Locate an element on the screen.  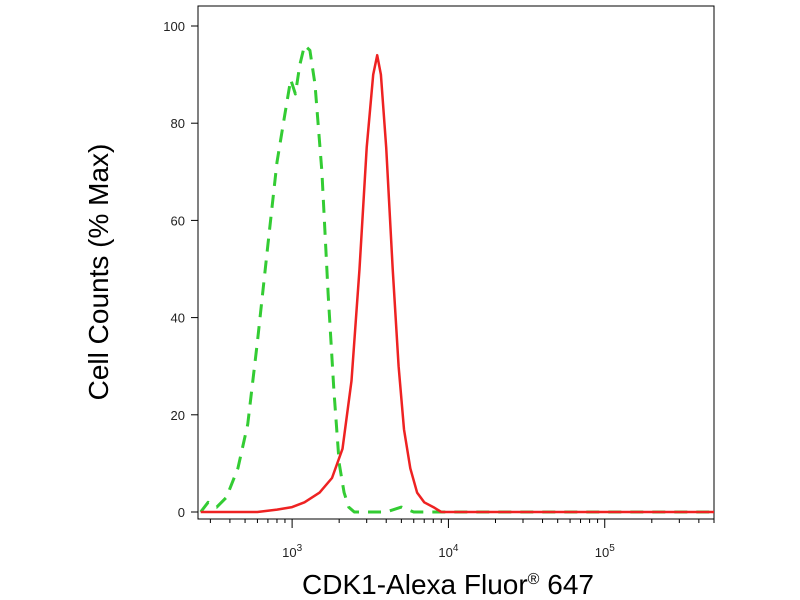
y-axis-title: Cell Counts (% Max) is located at coordinates (98, 272).